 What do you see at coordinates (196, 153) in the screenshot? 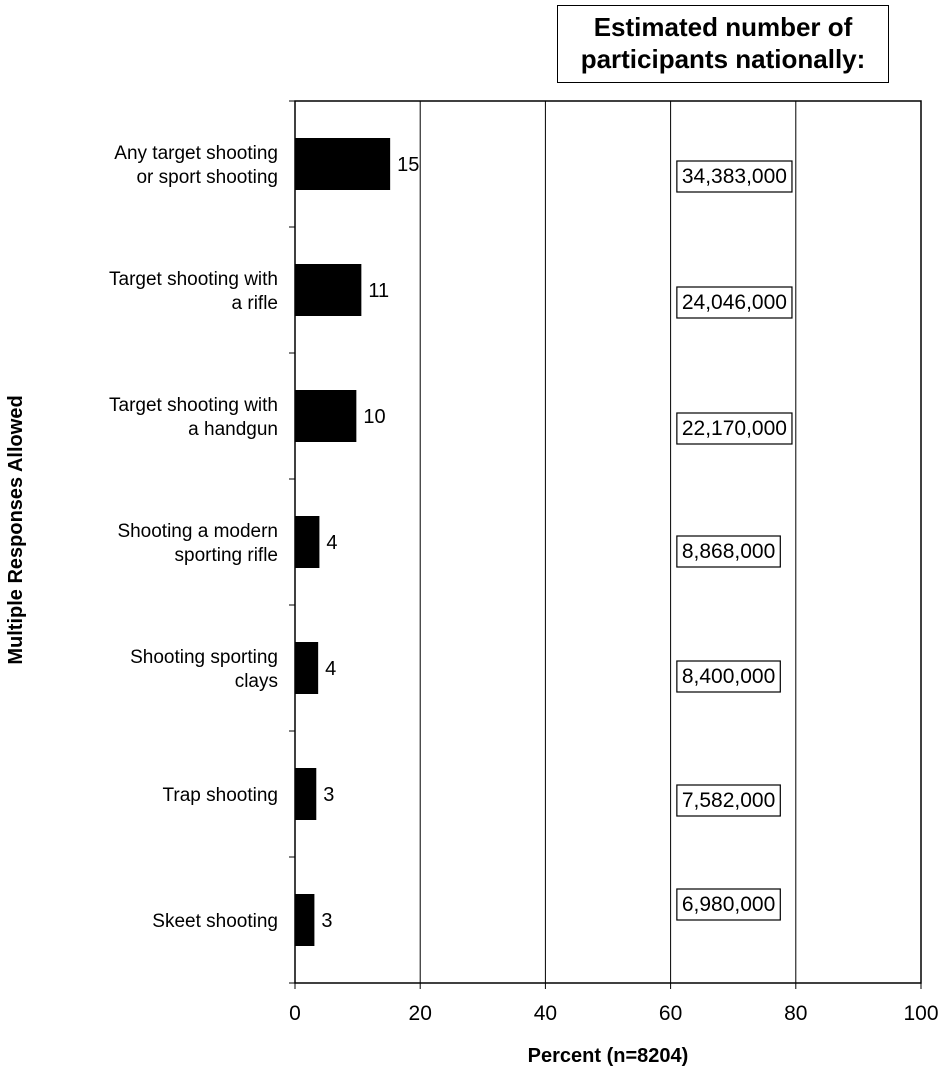
I see `category-label: Any target shooting` at bounding box center [196, 153].